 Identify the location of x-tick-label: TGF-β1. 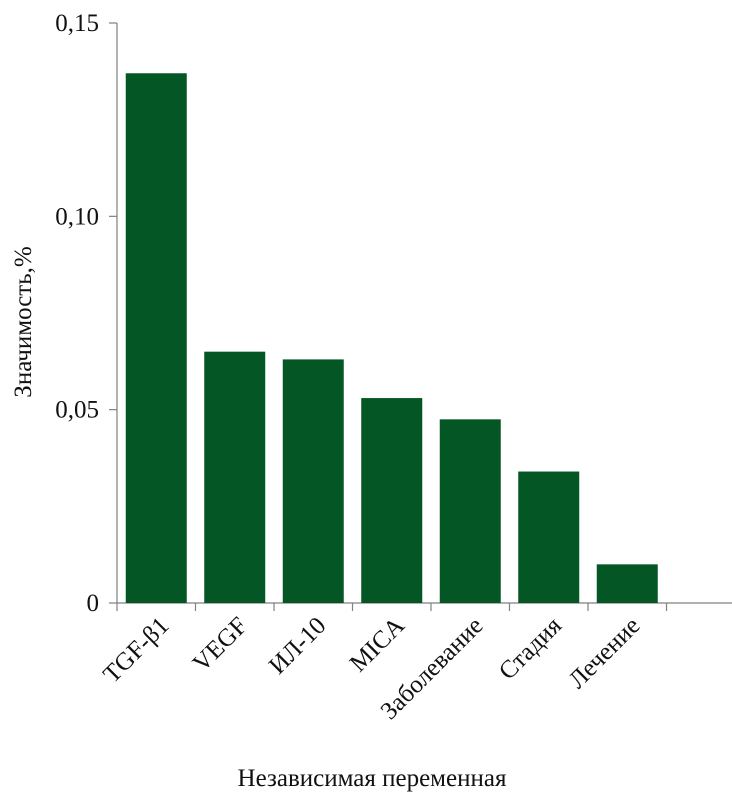
(136, 650).